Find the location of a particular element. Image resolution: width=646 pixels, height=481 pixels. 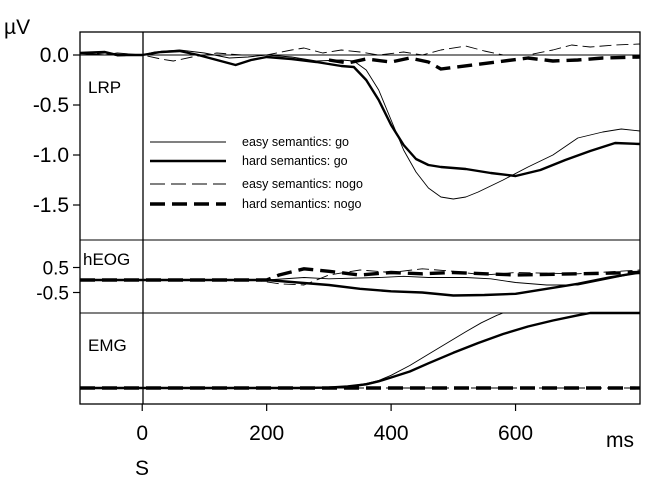

stimulus-label: S is located at coordinates (142, 468).